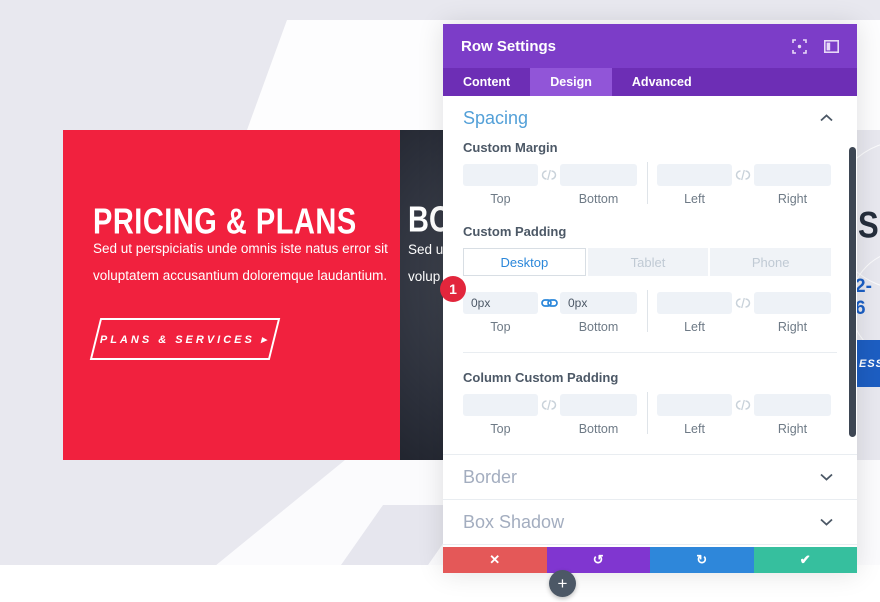 The width and height of the screenshot is (880, 602). I want to click on column-padding-right-input, so click(792, 405).